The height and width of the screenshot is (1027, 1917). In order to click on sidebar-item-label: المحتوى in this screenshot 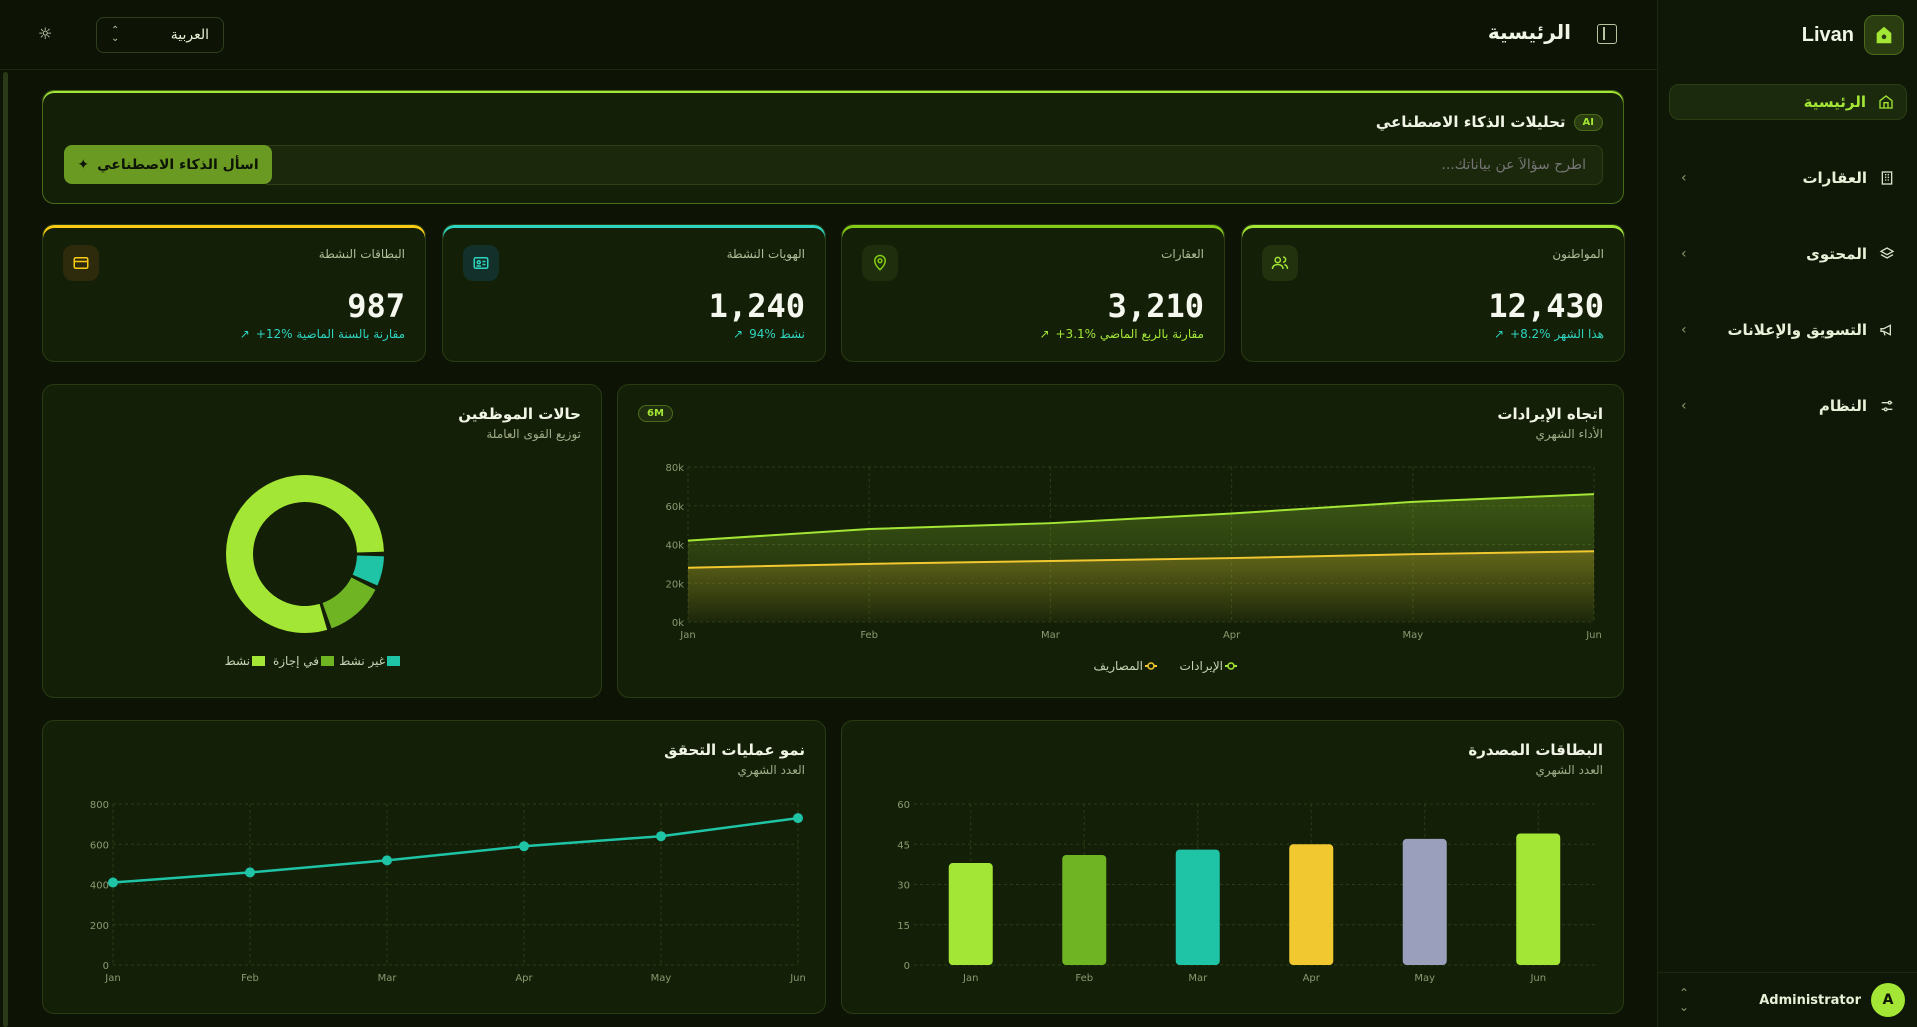, I will do `click(1836, 254)`.